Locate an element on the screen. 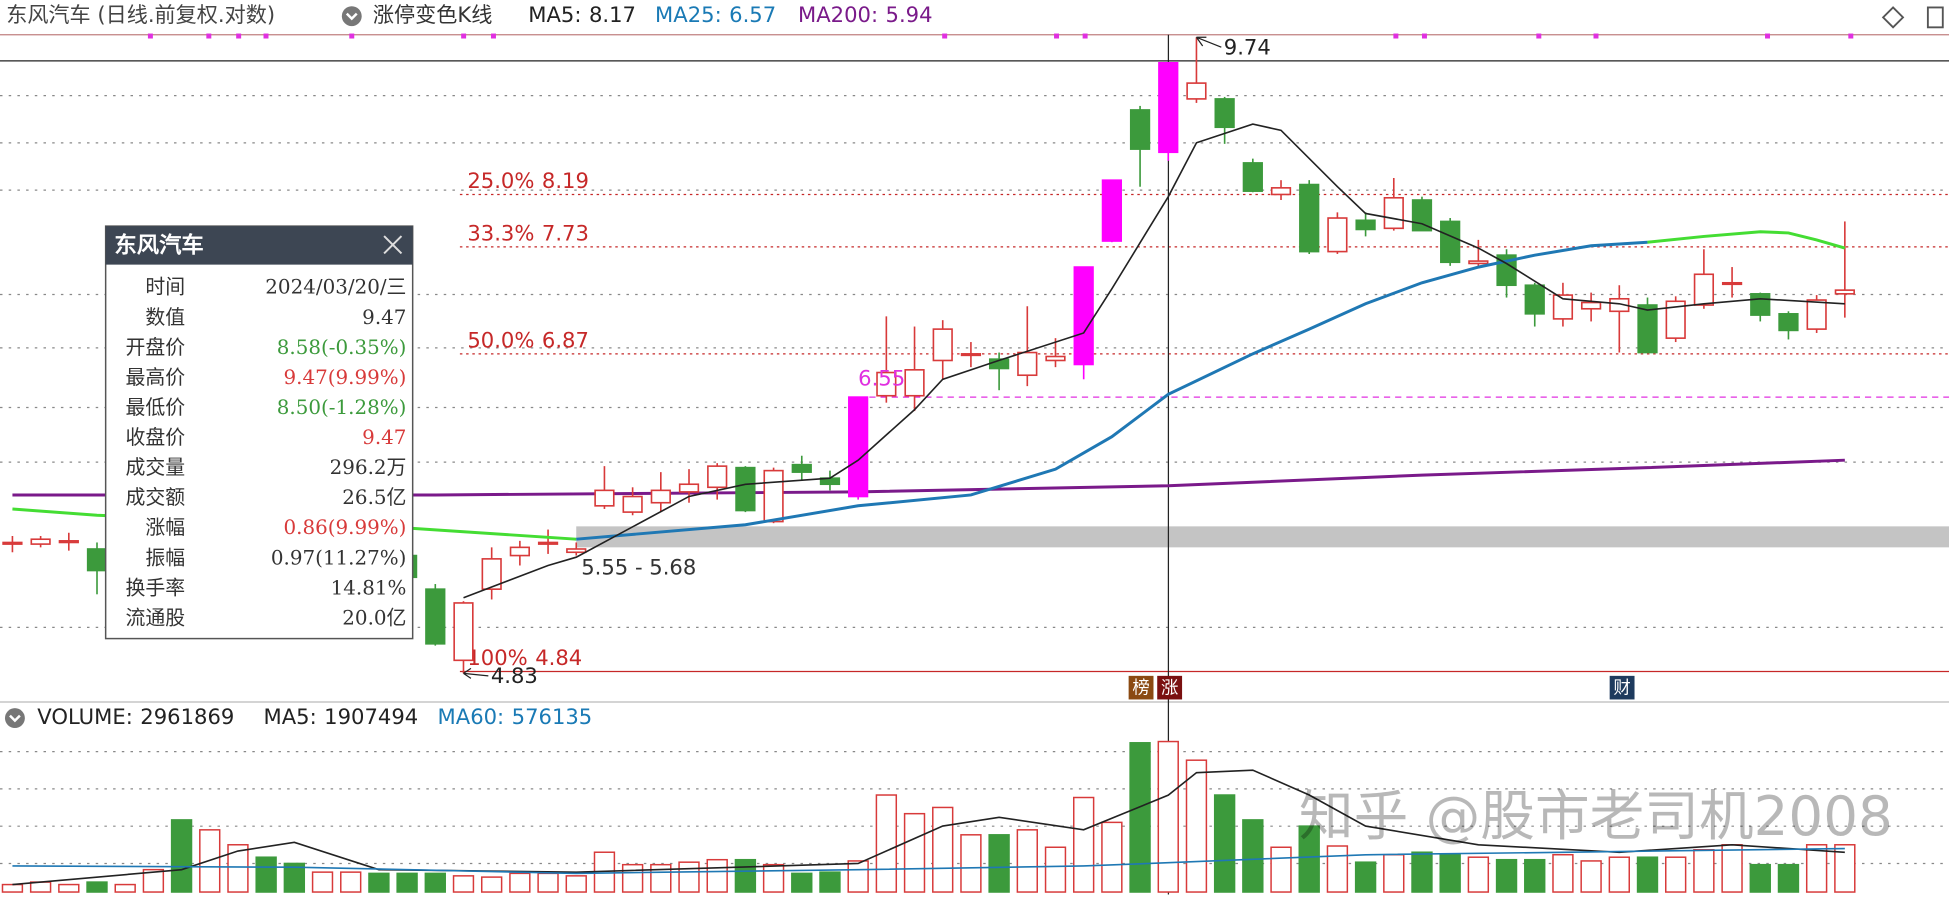 The height and width of the screenshot is (897, 1949). dropdown-icon is located at coordinates (351, 16).